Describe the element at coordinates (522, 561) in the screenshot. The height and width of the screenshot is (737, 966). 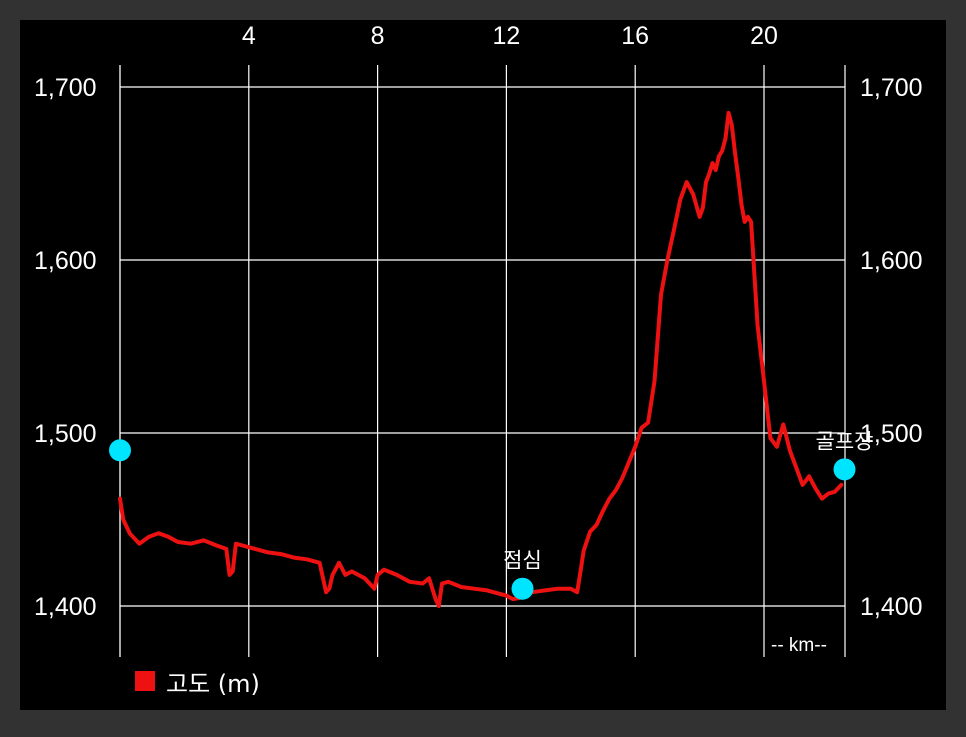
I see `waypoint-label: 점심` at that location.